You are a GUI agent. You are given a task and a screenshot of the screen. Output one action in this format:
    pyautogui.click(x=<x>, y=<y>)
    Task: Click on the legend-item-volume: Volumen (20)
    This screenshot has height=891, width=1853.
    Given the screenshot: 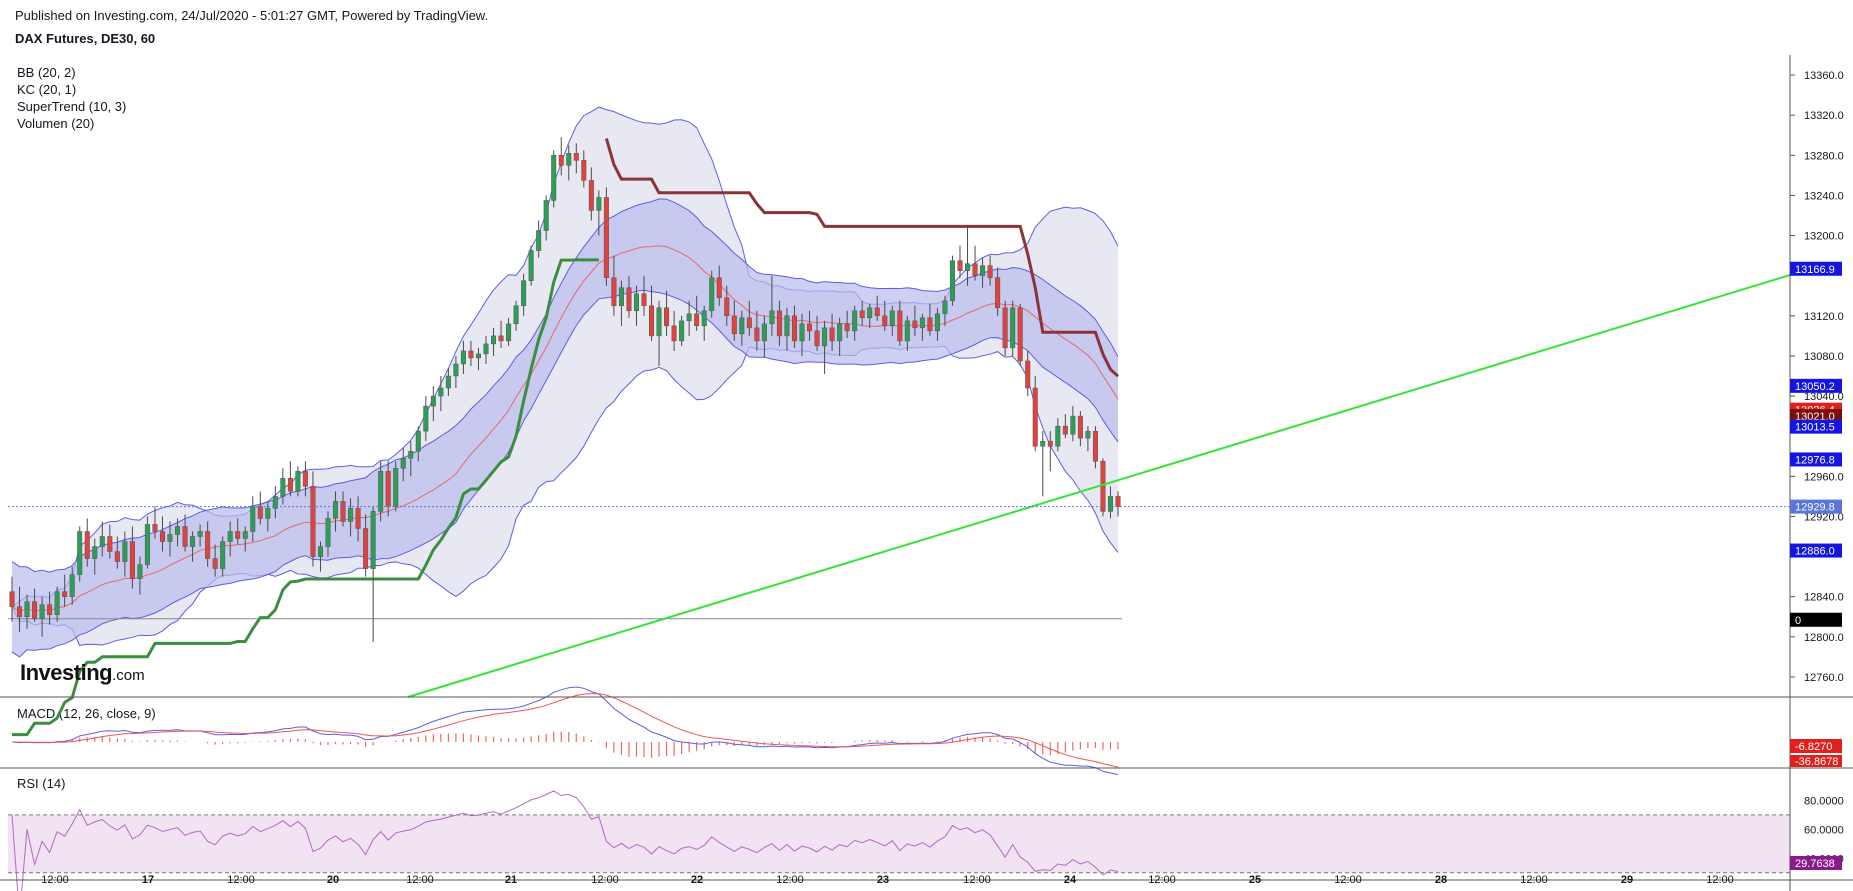 What is the action you would take?
    pyautogui.click(x=56, y=123)
    